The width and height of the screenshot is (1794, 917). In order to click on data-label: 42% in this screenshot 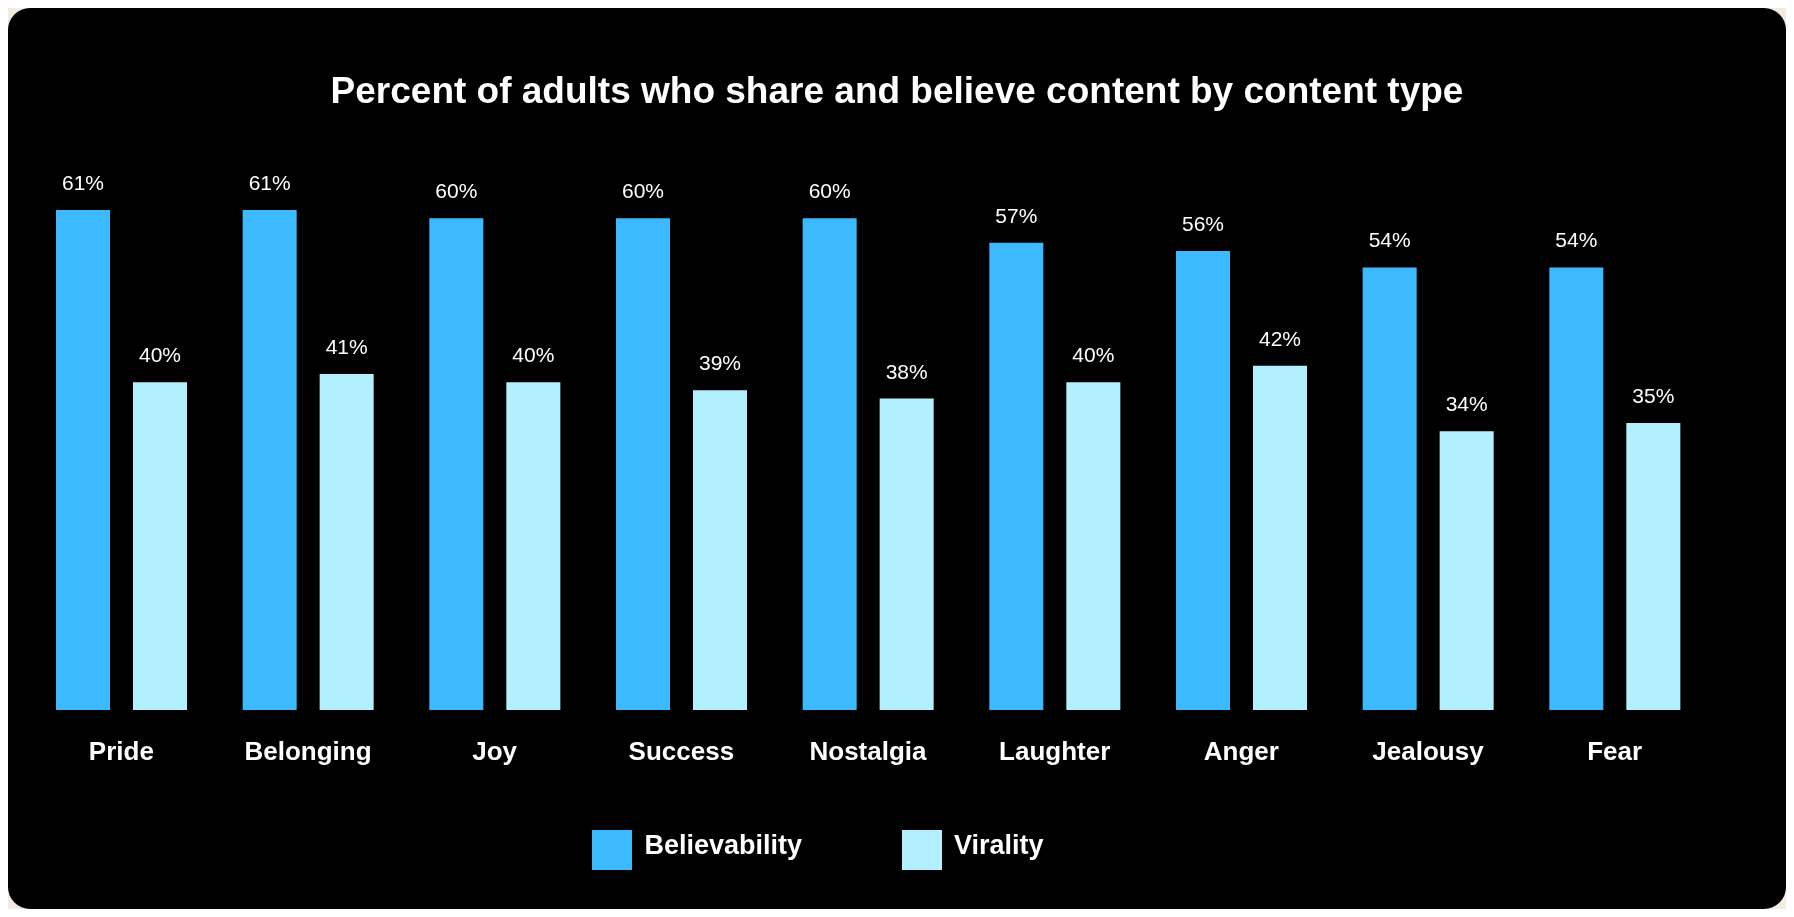, I will do `click(1280, 338)`.